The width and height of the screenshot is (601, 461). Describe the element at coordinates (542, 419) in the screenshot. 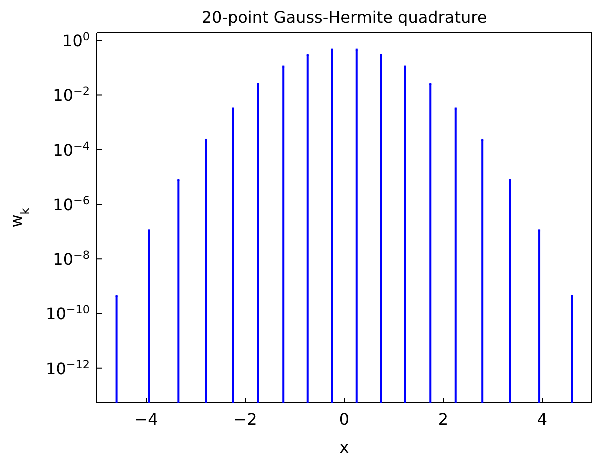

I see `x-tick-label: 4` at that location.